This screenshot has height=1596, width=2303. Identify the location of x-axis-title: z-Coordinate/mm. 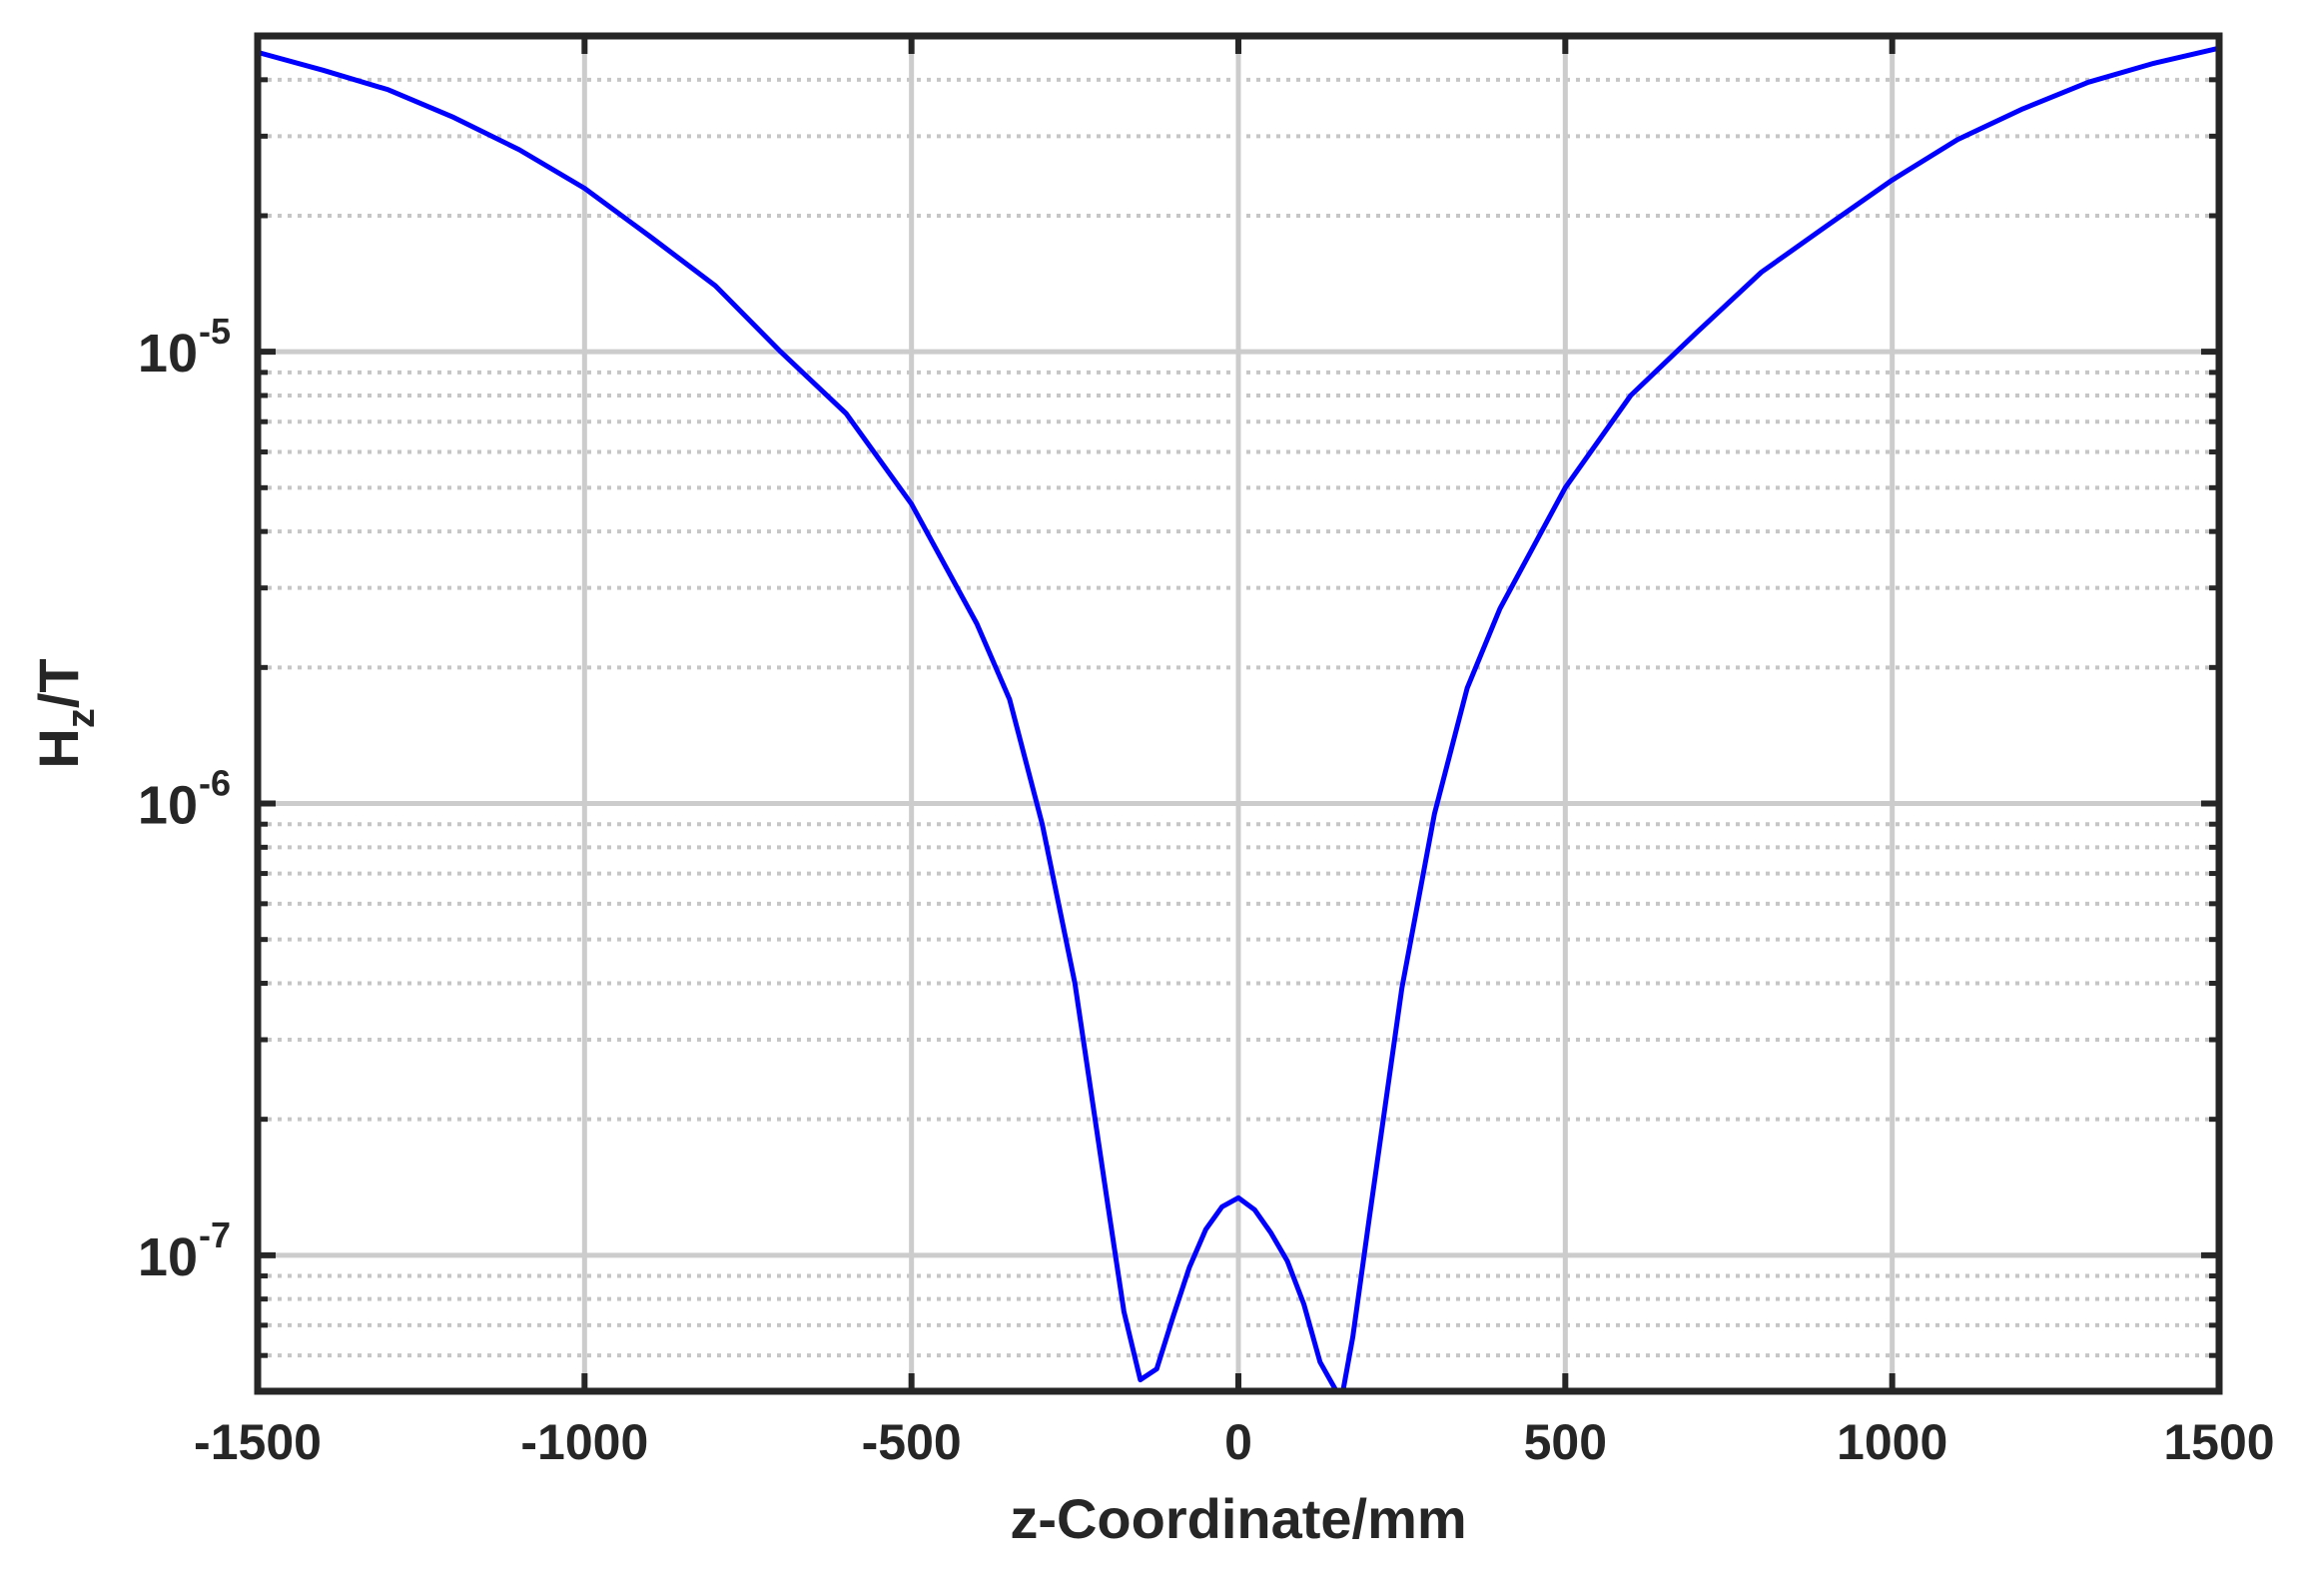
(1238, 1518).